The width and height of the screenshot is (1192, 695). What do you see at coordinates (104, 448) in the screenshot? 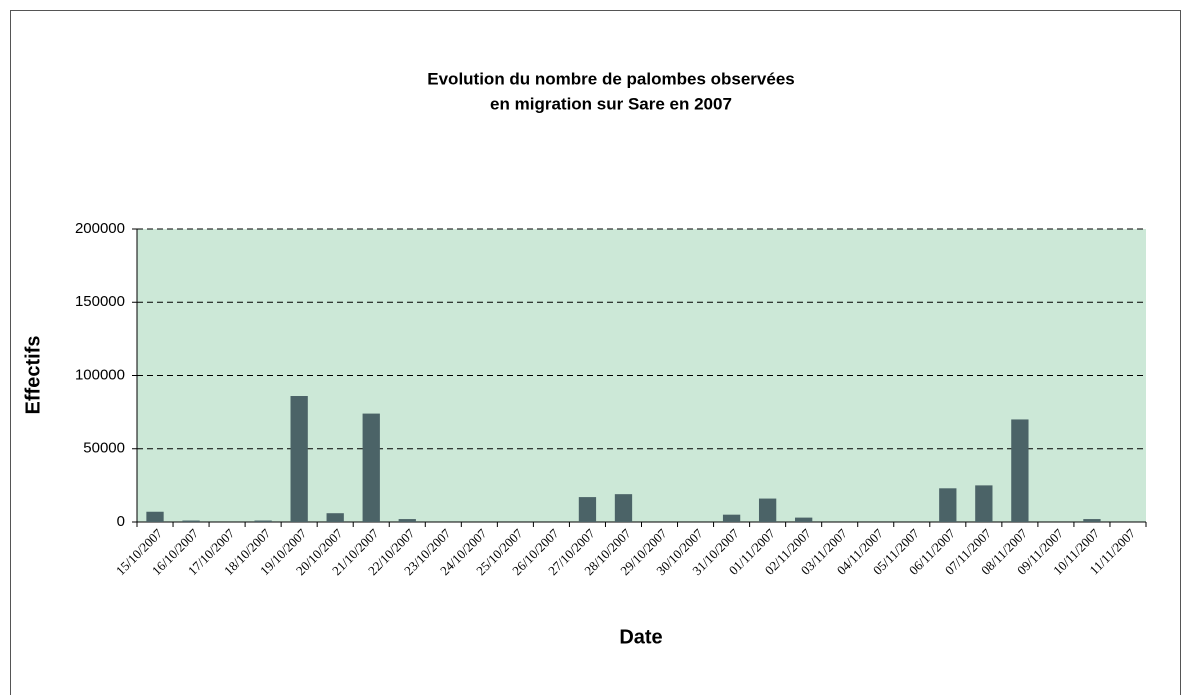
I see `y-tick-label: 50000` at bounding box center [104, 448].